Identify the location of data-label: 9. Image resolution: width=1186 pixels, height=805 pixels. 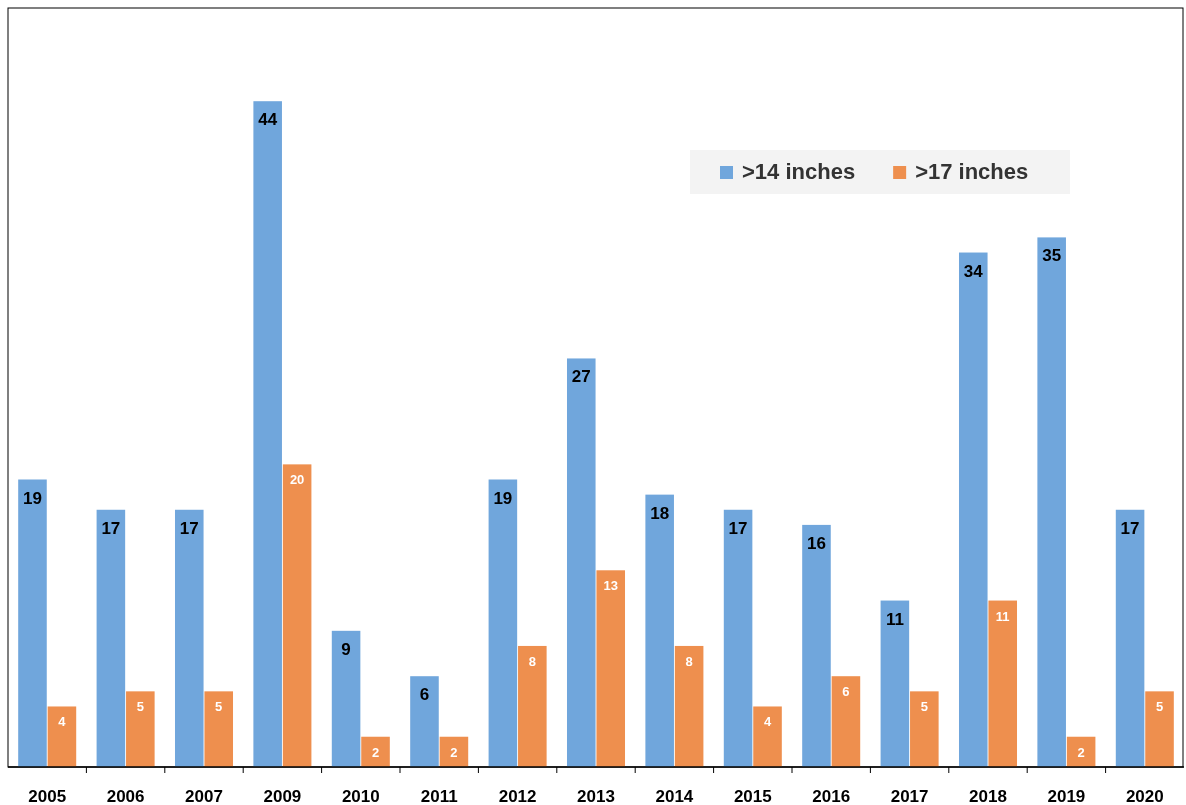
(346, 649).